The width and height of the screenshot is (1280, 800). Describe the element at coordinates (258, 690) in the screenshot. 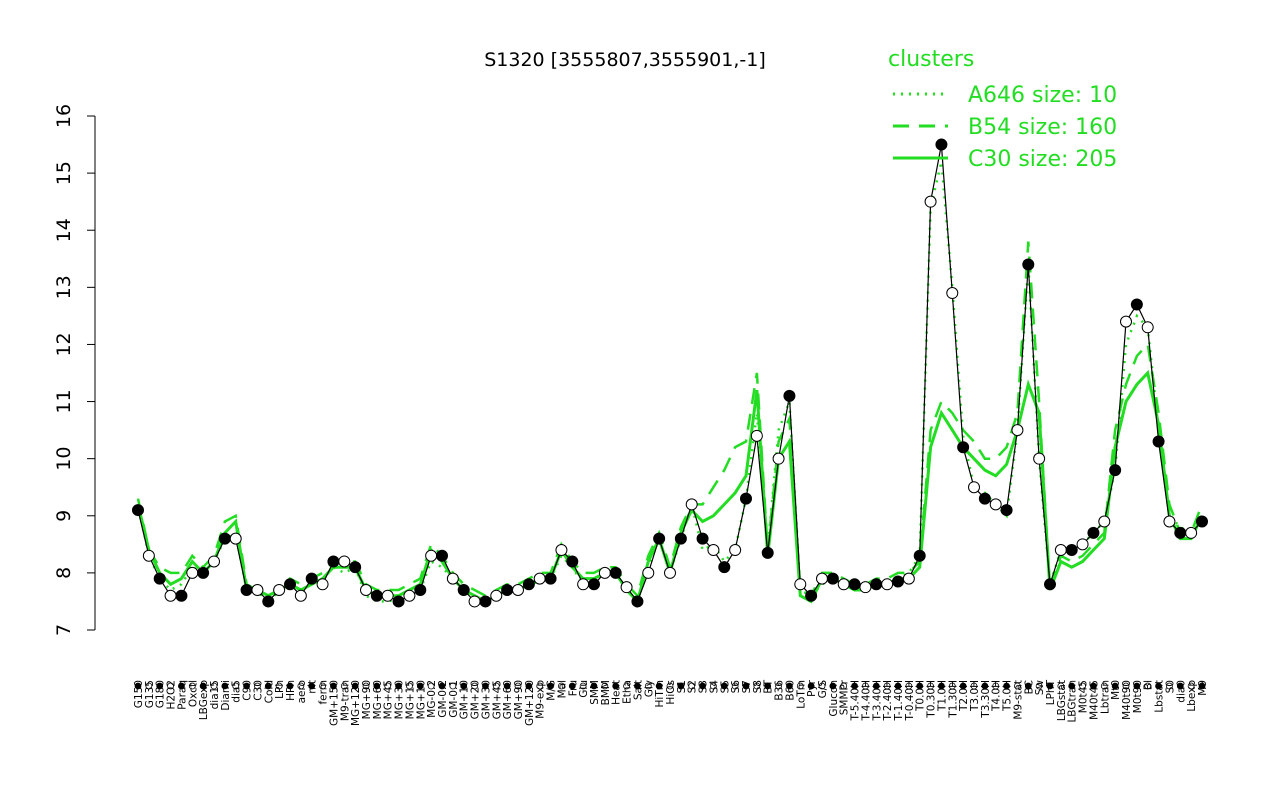

I see `x-tick-label: C30` at that location.